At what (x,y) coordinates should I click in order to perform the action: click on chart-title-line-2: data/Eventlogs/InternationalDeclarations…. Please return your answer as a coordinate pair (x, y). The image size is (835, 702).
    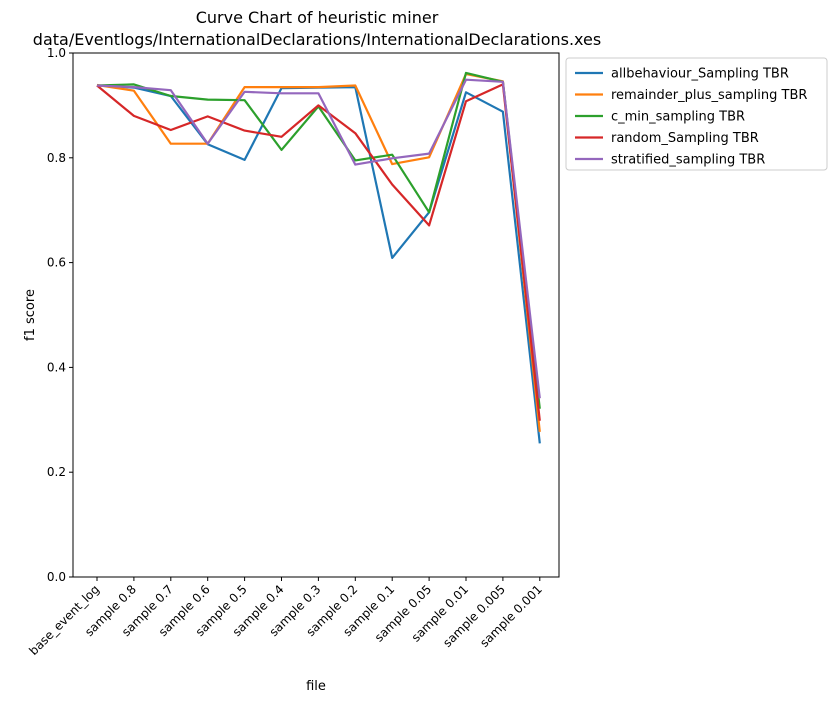
    Looking at the image, I should click on (317, 39).